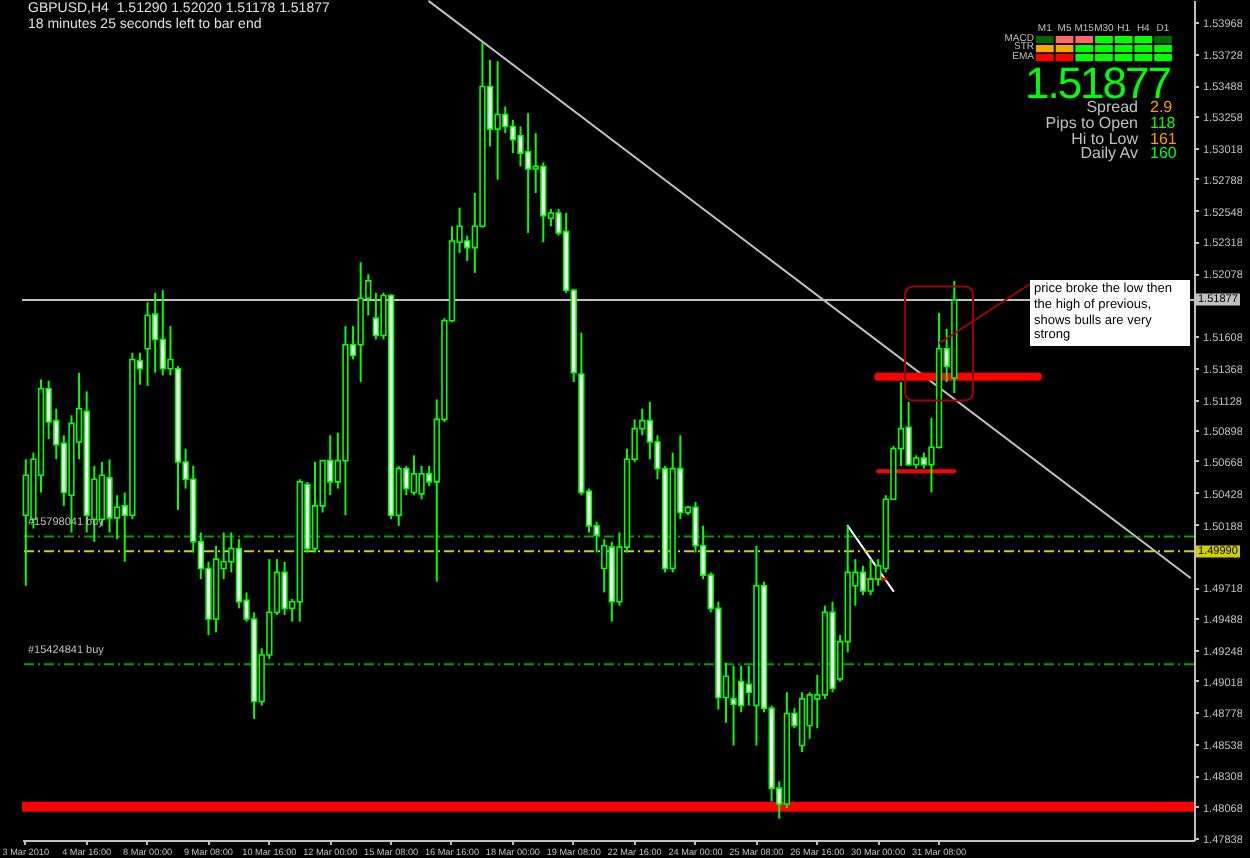 This screenshot has width=1250, height=858. I want to click on annotation: Daily Av, so click(1109, 153).